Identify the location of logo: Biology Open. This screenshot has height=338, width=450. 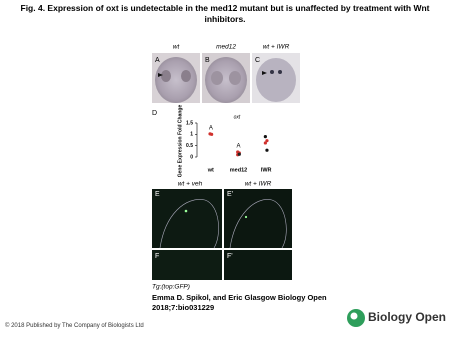
(396, 318).